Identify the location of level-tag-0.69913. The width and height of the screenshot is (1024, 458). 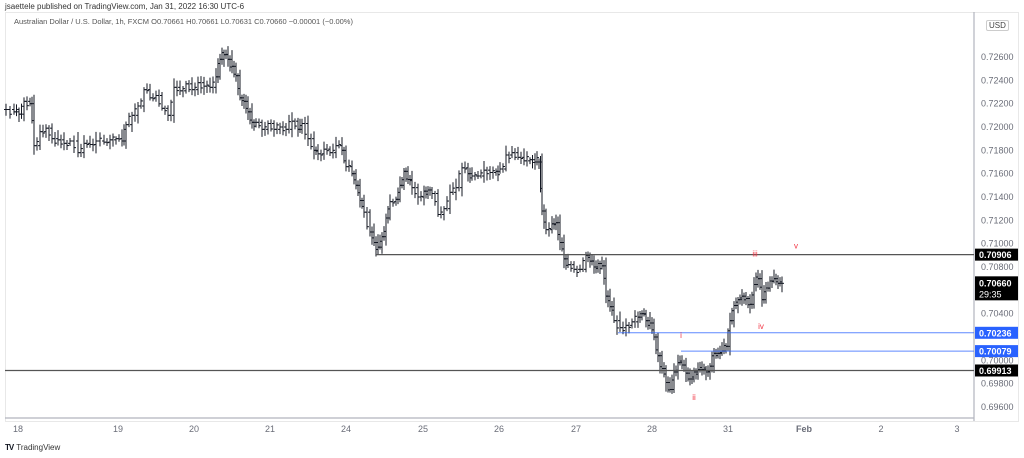
(996, 370).